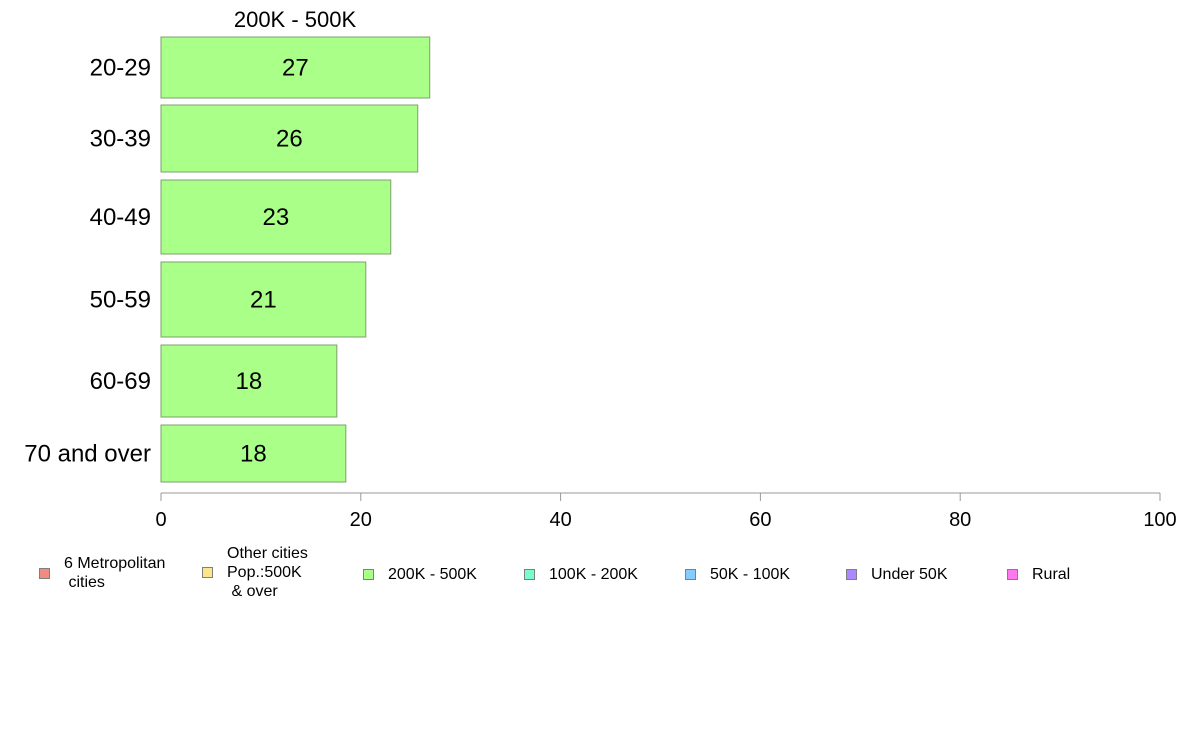 This screenshot has width=1188, height=736. What do you see at coordinates (160, 520) in the screenshot?
I see `x-tick-label-0: 0` at bounding box center [160, 520].